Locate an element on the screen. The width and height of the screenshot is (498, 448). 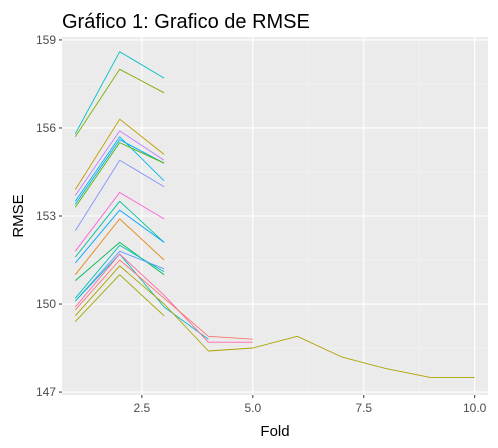
y-tick-label: 156 is located at coordinates (46, 128).